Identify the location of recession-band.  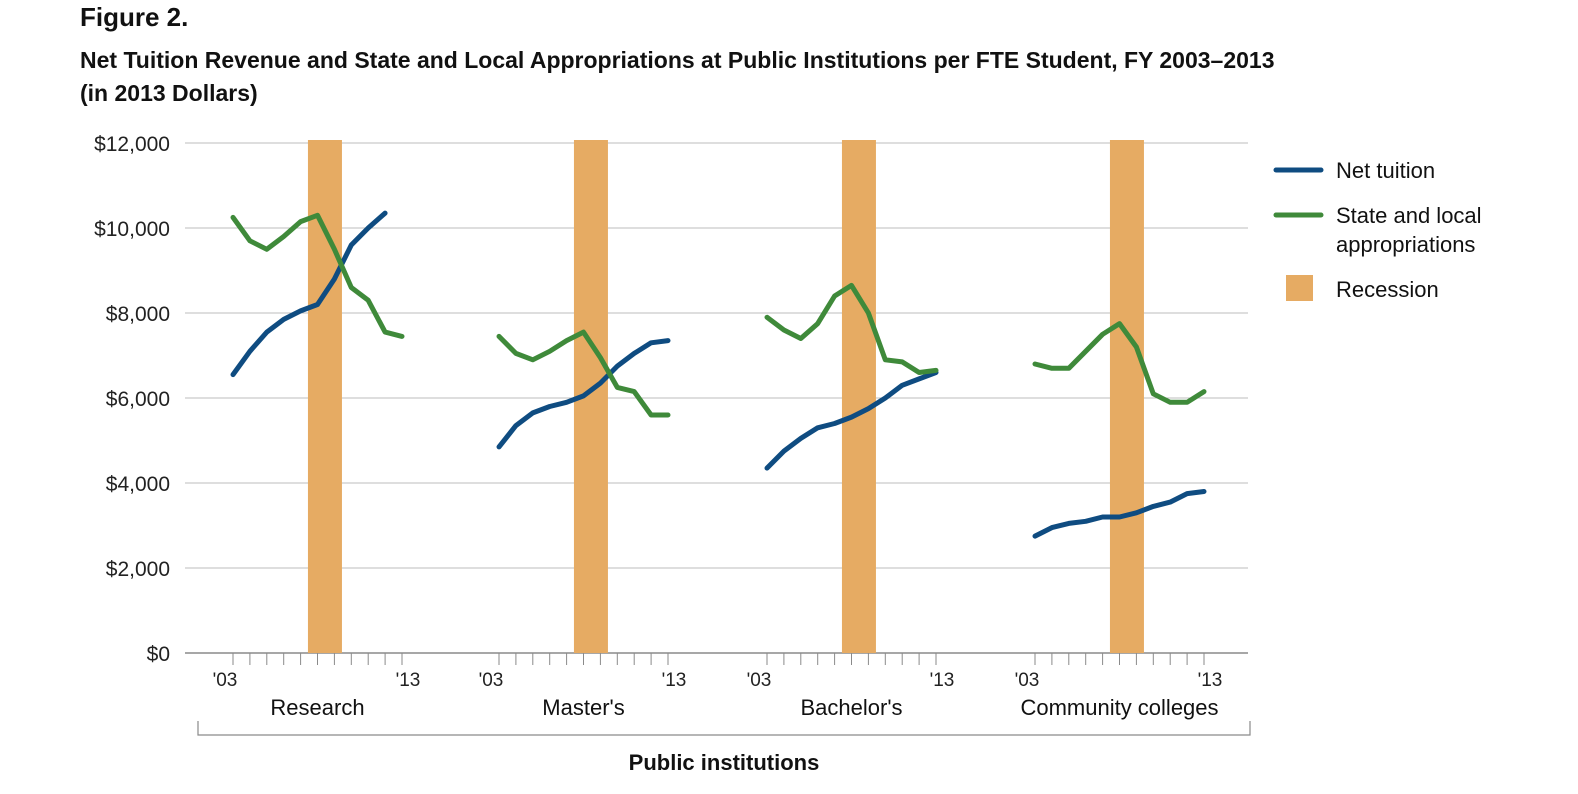
(1126, 396).